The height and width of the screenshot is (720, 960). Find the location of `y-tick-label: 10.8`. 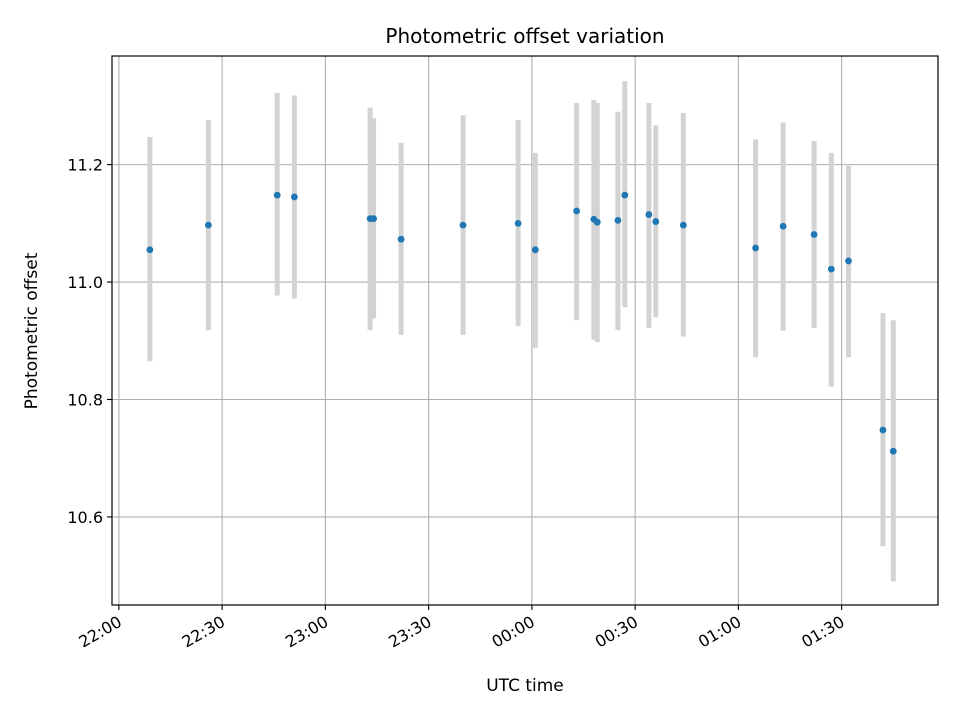

y-tick-label: 10.8 is located at coordinates (85, 399).